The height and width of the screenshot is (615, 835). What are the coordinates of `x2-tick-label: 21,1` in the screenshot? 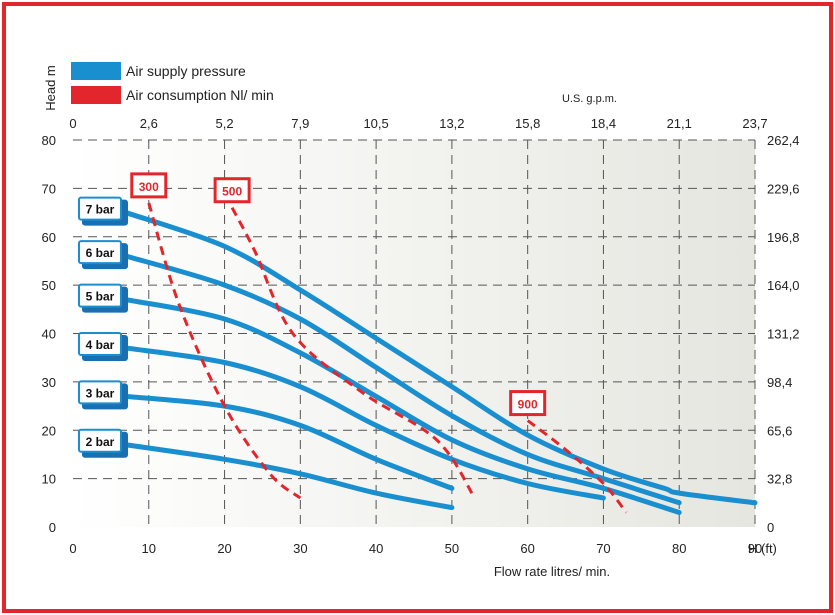 It's located at (679, 123).